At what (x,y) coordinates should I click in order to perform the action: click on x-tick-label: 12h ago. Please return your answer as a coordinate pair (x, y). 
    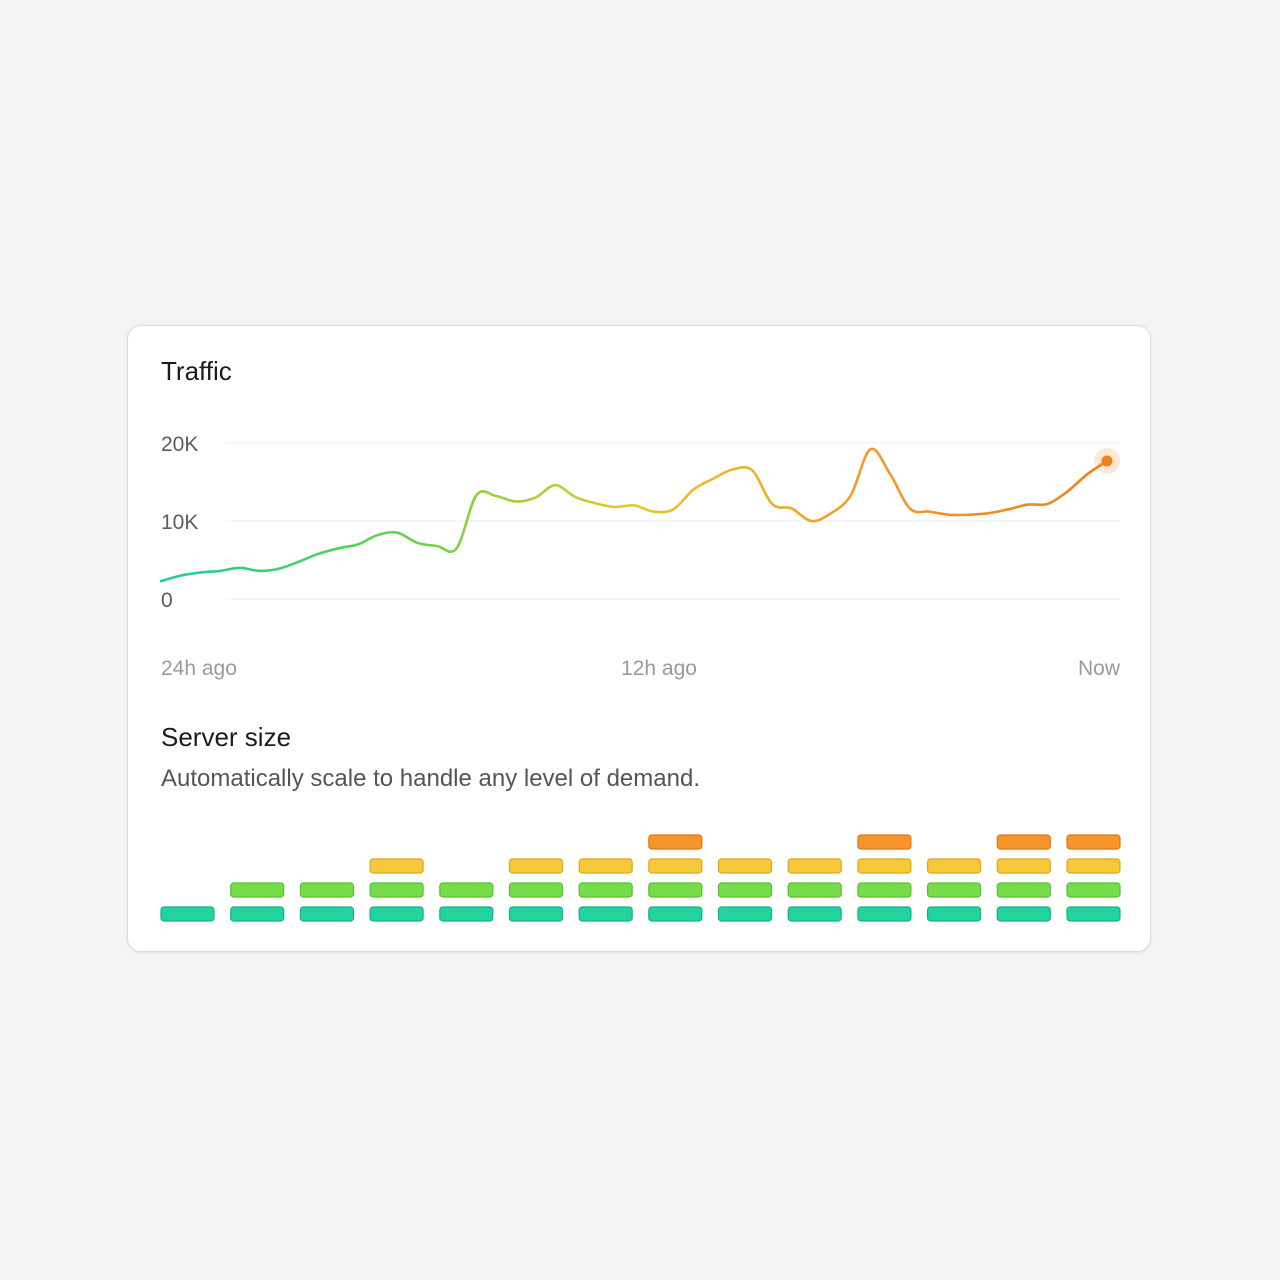
    Looking at the image, I should click on (659, 668).